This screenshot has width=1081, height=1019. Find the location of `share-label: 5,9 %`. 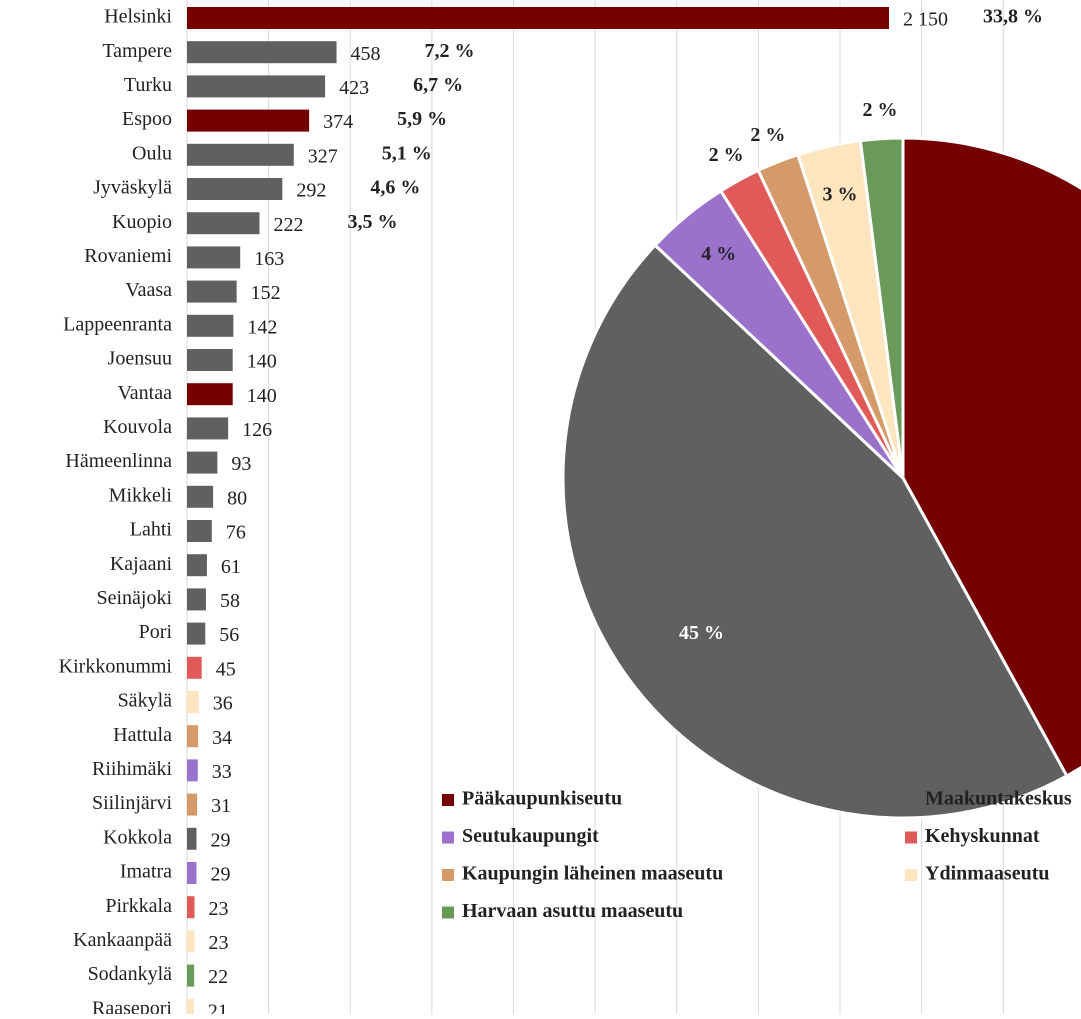

share-label: 5,9 % is located at coordinates (422, 119).